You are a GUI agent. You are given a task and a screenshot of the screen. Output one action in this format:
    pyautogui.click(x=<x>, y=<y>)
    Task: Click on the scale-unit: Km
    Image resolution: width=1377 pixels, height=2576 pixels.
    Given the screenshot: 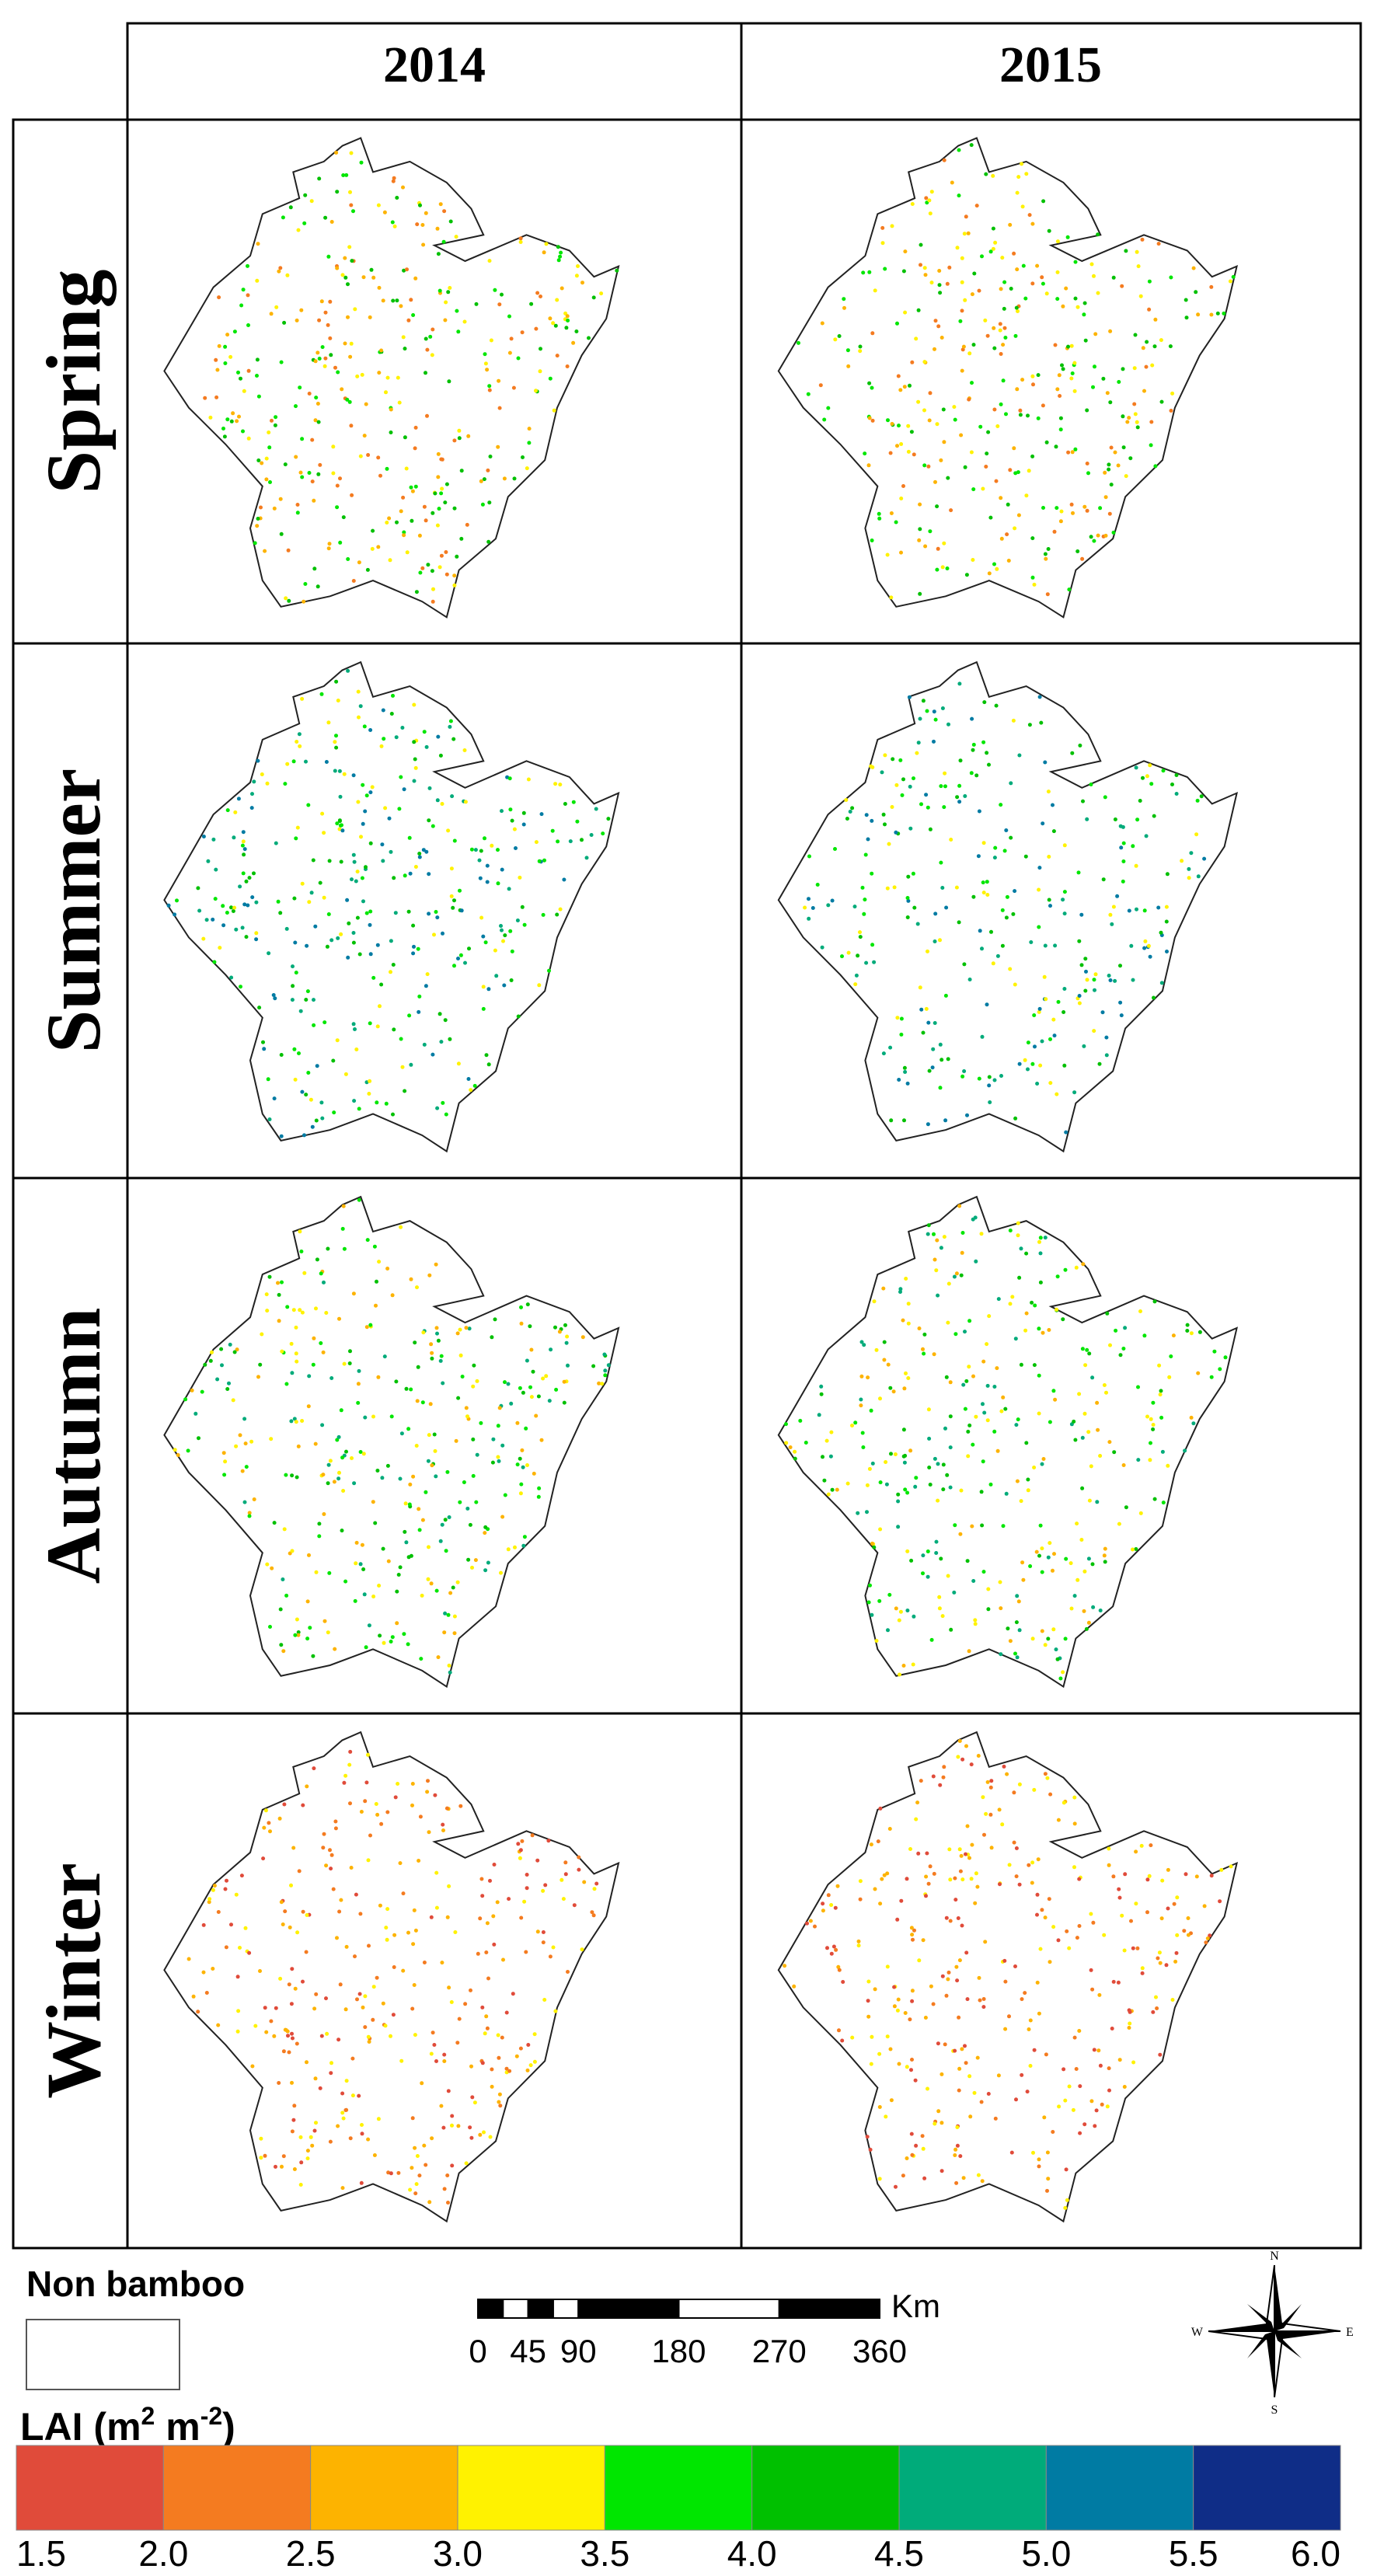 What is the action you would take?
    pyautogui.click(x=916, y=2306)
    